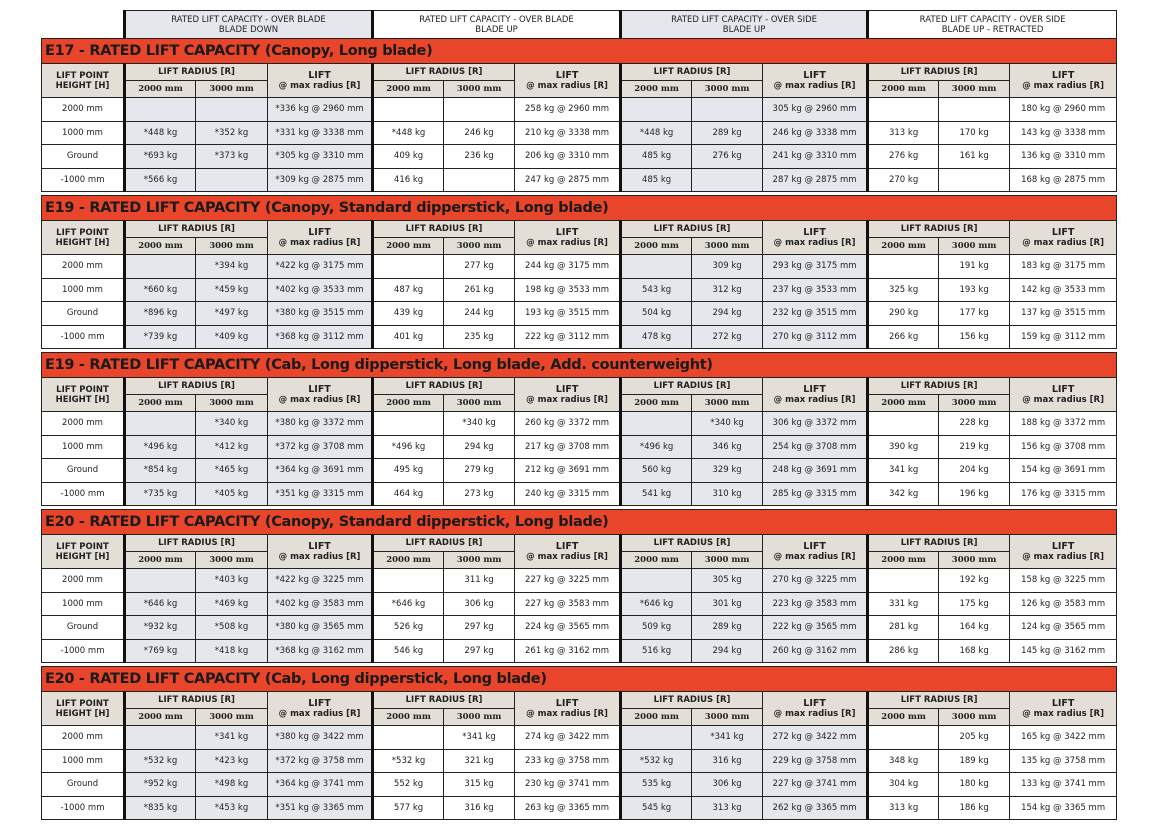 The image size is (1149, 838). I want to click on capacity-3000mm: *498 kg, so click(231, 784).